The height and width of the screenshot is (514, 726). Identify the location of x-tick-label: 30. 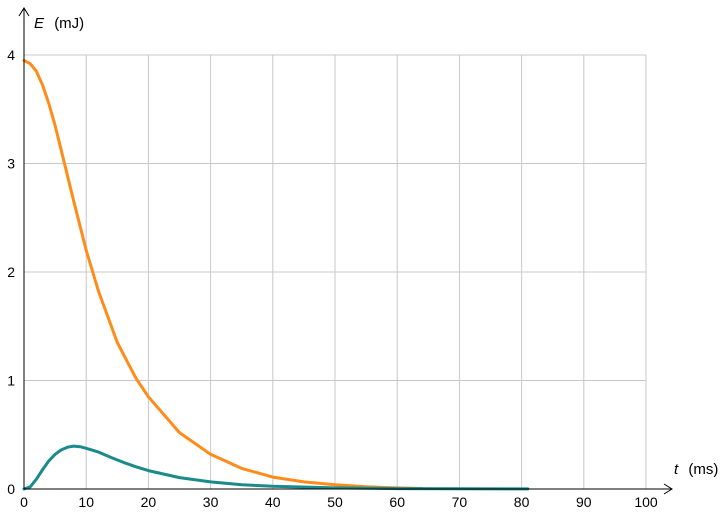
(211, 502).